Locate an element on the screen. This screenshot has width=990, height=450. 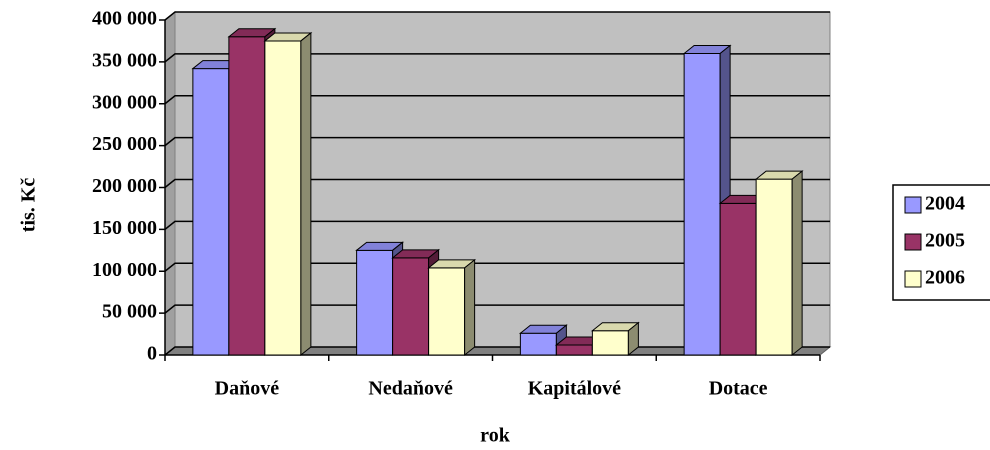
y-tick-label: 250 000 is located at coordinates (124, 144).